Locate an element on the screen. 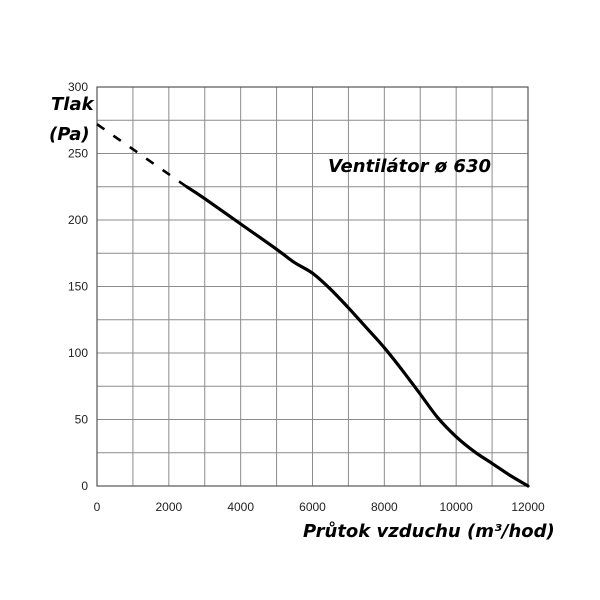 The width and height of the screenshot is (600, 600). x-tick-label: 0 is located at coordinates (97, 507).